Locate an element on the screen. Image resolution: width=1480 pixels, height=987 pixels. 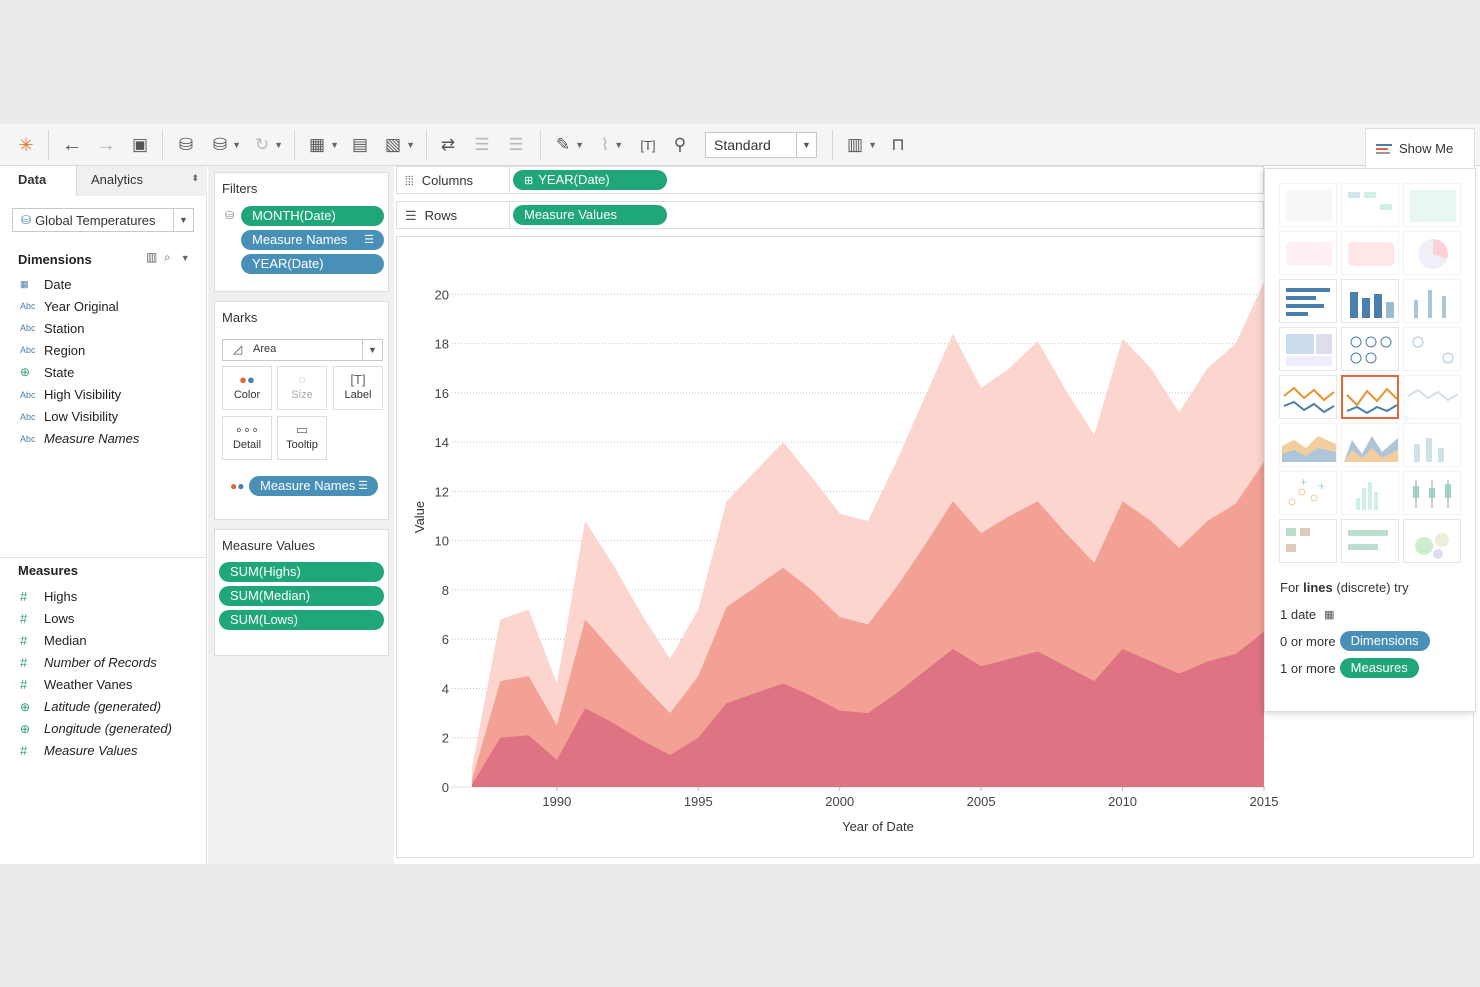
size-button: ○ Size is located at coordinates (302, 388).